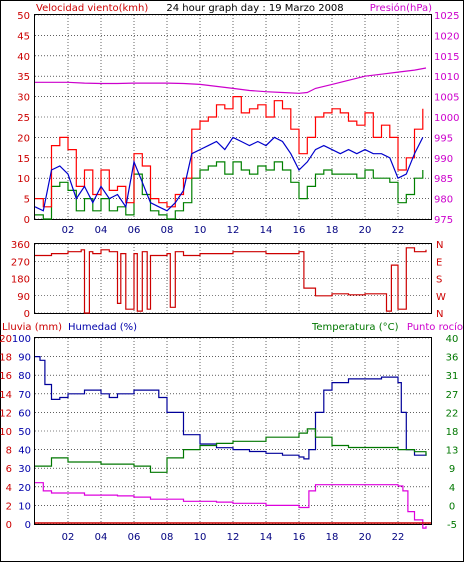  What do you see at coordinates (398, 230) in the screenshot?
I see `x-tick-label-top: 22` at bounding box center [398, 230].